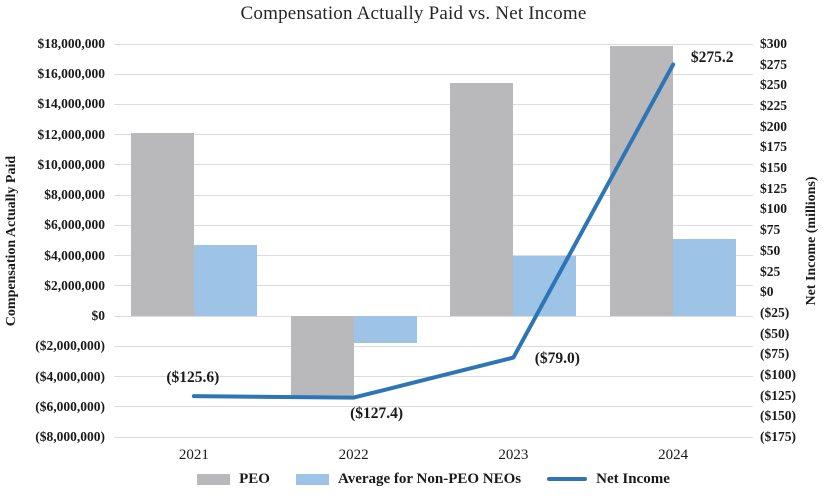 This screenshot has height=498, width=827. What do you see at coordinates (773, 168) in the screenshot?
I see `right-tick-label: $150` at bounding box center [773, 168].